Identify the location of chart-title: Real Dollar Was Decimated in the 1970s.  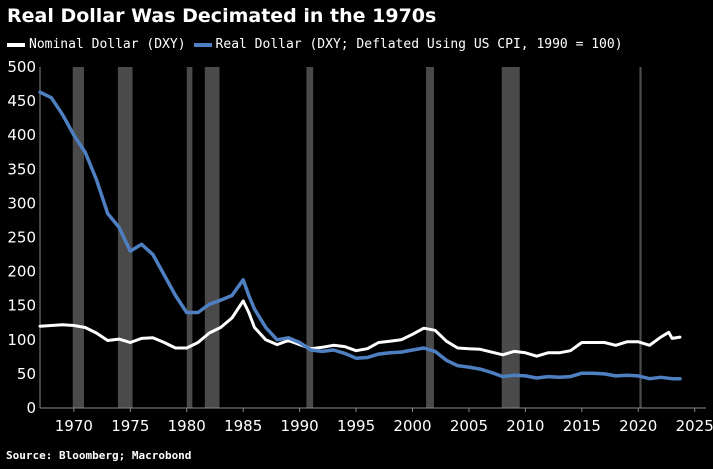
(222, 16).